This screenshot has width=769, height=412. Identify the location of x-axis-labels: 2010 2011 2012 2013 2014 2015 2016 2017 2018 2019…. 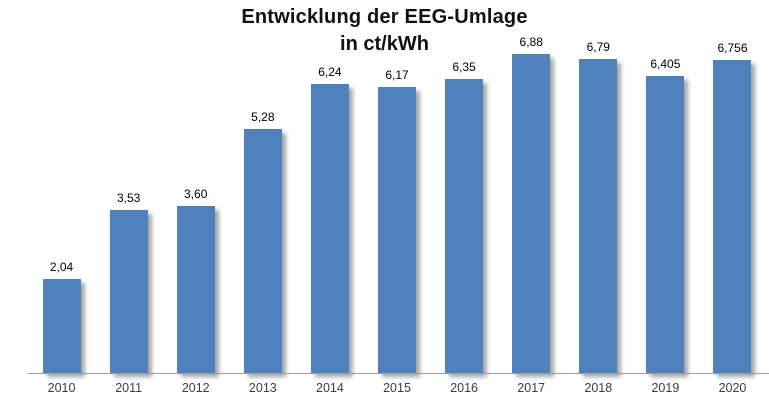
(397, 388).